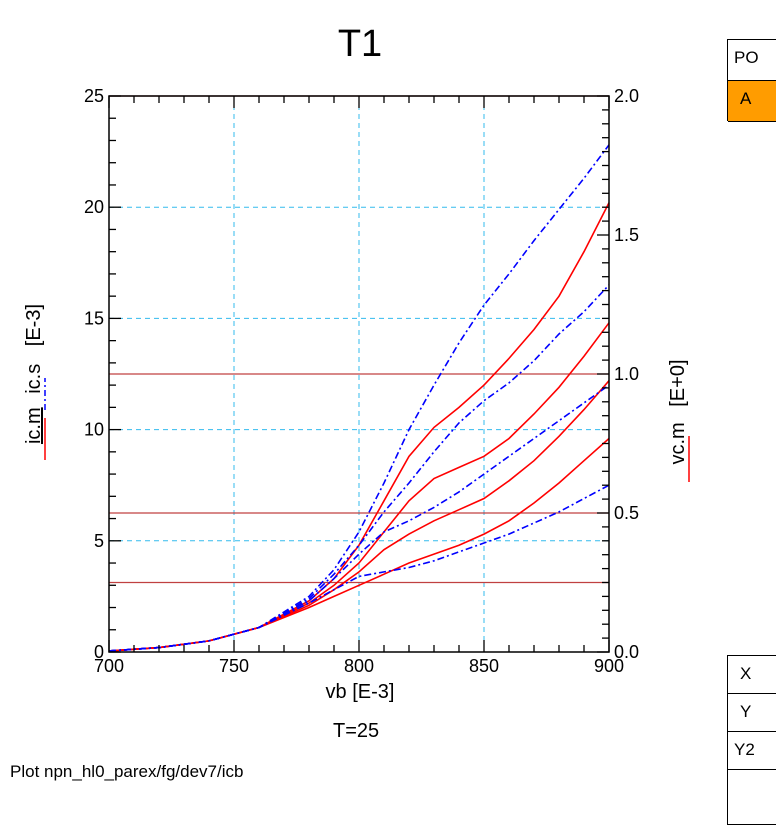 The image size is (776, 825). I want to click on chart-title: T1, so click(360, 44).